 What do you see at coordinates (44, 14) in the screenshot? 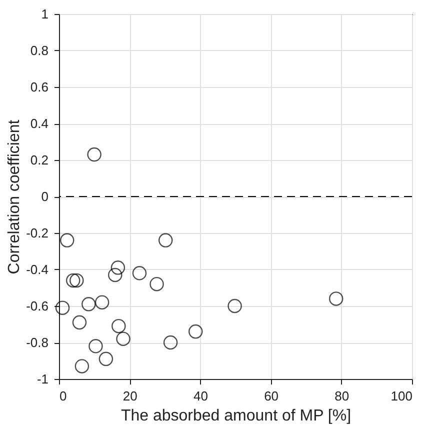
I see `y-tick-label: 1` at bounding box center [44, 14].